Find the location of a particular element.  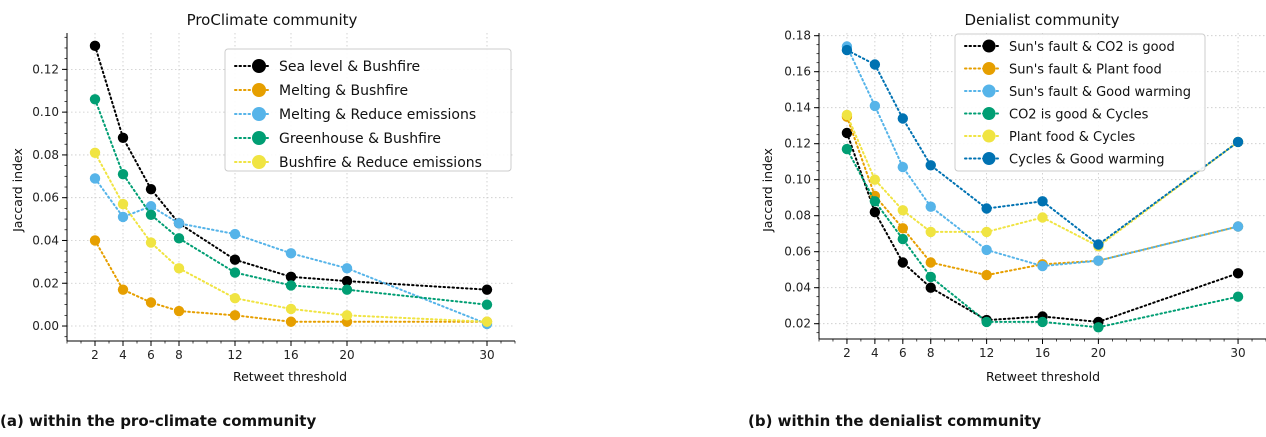

chart-title: ProClimate community is located at coordinates (272, 20).